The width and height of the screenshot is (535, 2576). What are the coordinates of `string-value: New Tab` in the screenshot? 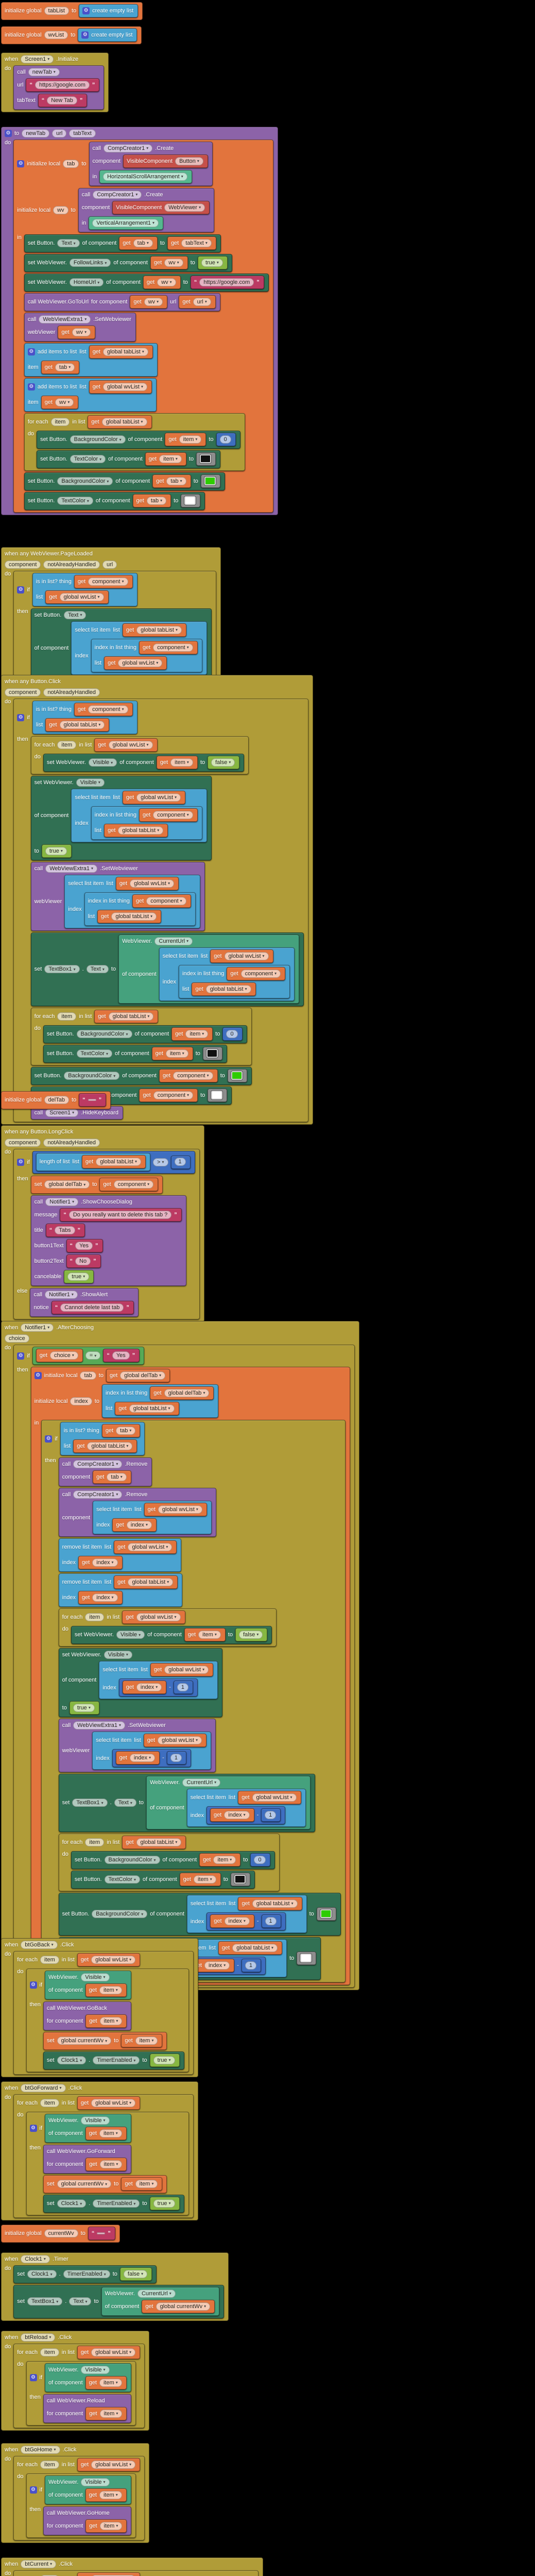 It's located at (62, 100).